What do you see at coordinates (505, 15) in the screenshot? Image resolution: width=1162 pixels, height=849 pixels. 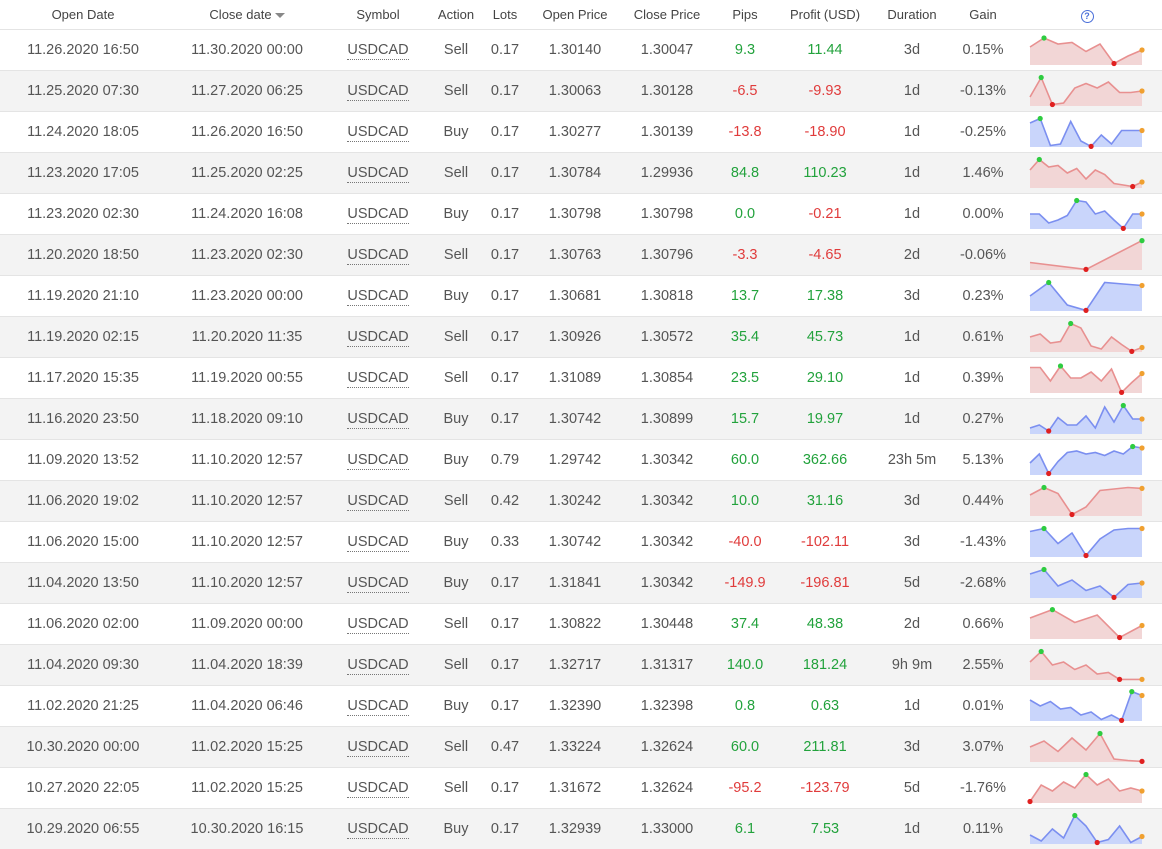 I see `header-lots: Lots` at bounding box center [505, 15].